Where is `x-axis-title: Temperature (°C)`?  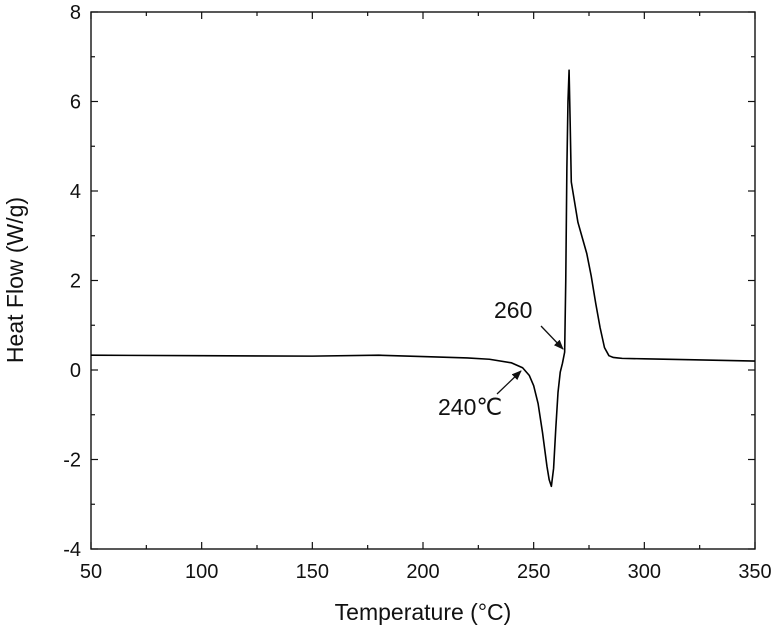 x-axis-title: Temperature (°C) is located at coordinates (423, 612).